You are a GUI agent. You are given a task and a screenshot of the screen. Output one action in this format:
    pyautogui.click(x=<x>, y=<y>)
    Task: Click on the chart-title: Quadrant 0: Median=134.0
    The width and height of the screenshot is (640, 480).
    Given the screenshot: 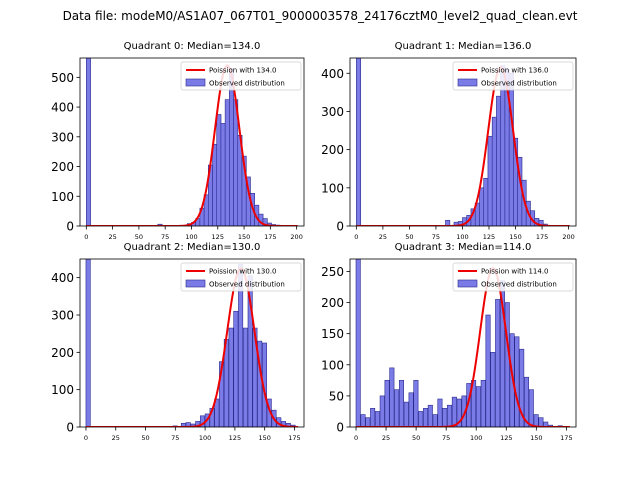 What is the action you would take?
    pyautogui.click(x=192, y=46)
    